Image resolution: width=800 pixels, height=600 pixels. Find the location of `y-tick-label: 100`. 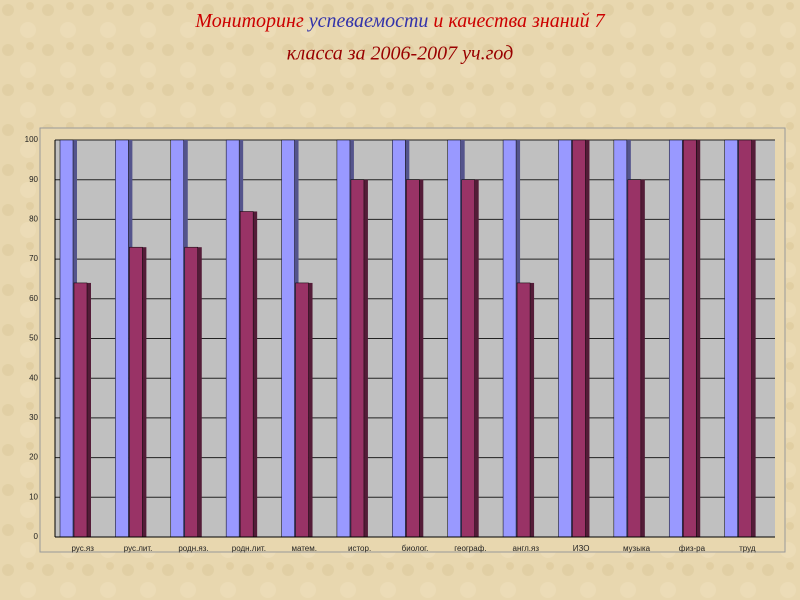

y-tick-label: 100 is located at coordinates (32, 139).